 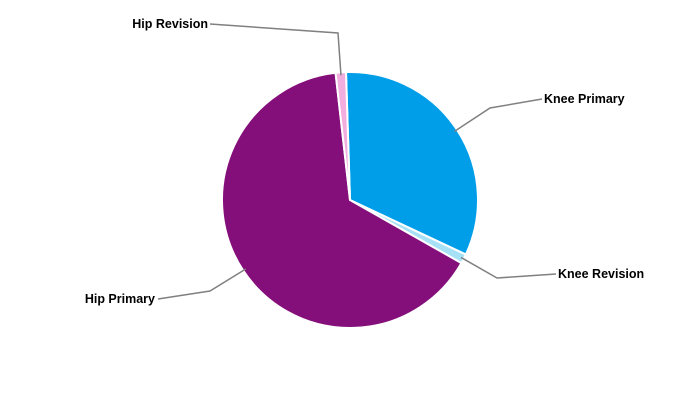 I want to click on slice-label-knee-primary: Knee Primary, so click(x=584, y=99).